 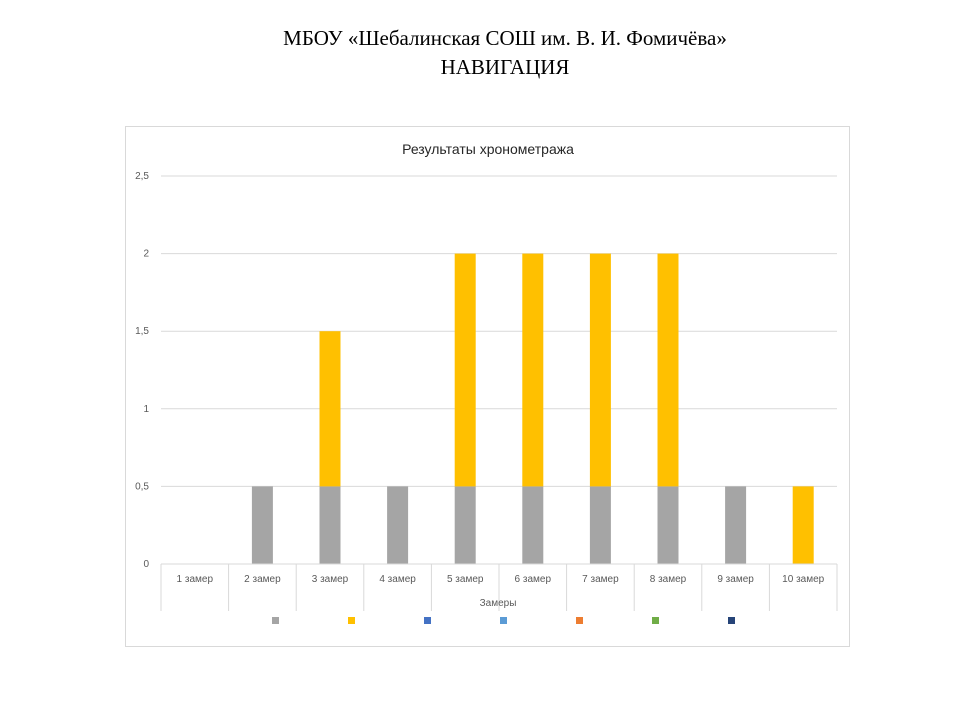 What do you see at coordinates (146, 254) in the screenshot?
I see `y-tick-label: 2` at bounding box center [146, 254].